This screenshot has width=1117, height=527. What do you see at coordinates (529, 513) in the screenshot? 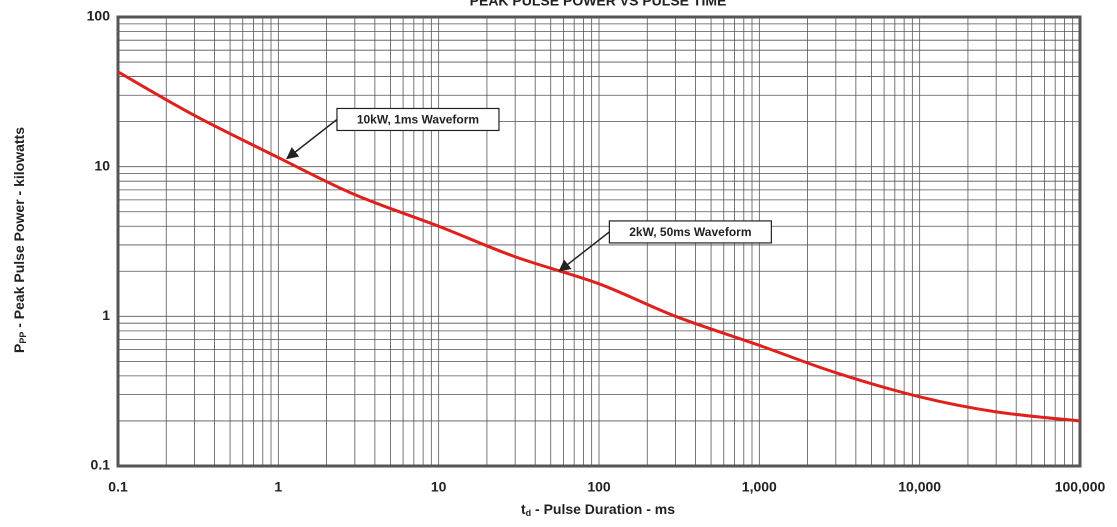
I see `x-label-subscript: d` at bounding box center [529, 513].